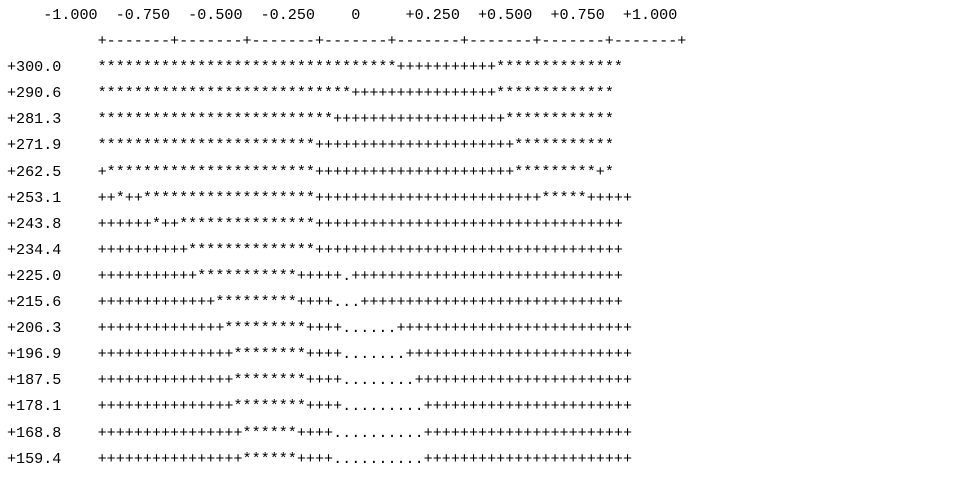 The width and height of the screenshot is (969, 481). Describe the element at coordinates (34, 302) in the screenshot. I see `row-label: +215.6` at that location.